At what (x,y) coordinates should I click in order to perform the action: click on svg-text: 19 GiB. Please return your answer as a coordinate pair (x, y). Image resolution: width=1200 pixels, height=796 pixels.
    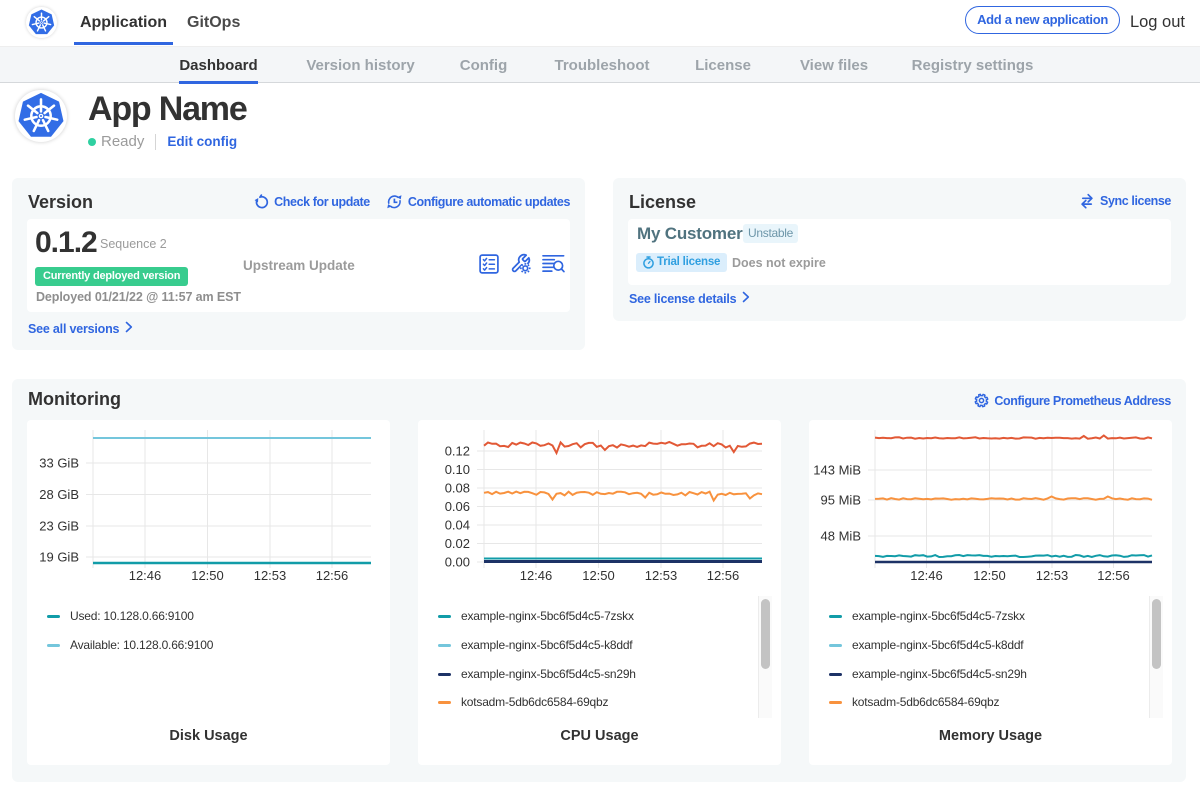
    Looking at the image, I should click on (59, 557).